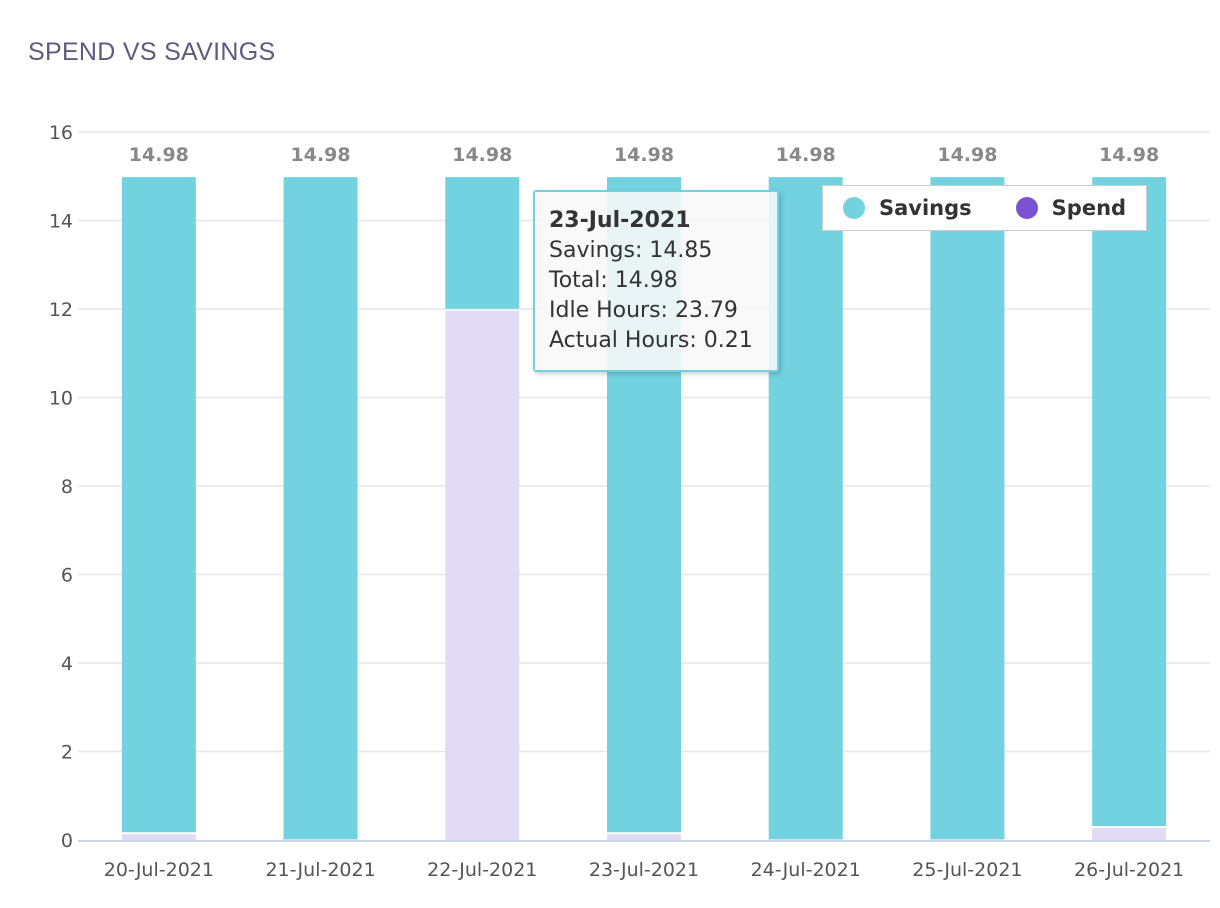  What do you see at coordinates (984, 208) in the screenshot?
I see `legend: Savings Spend` at bounding box center [984, 208].